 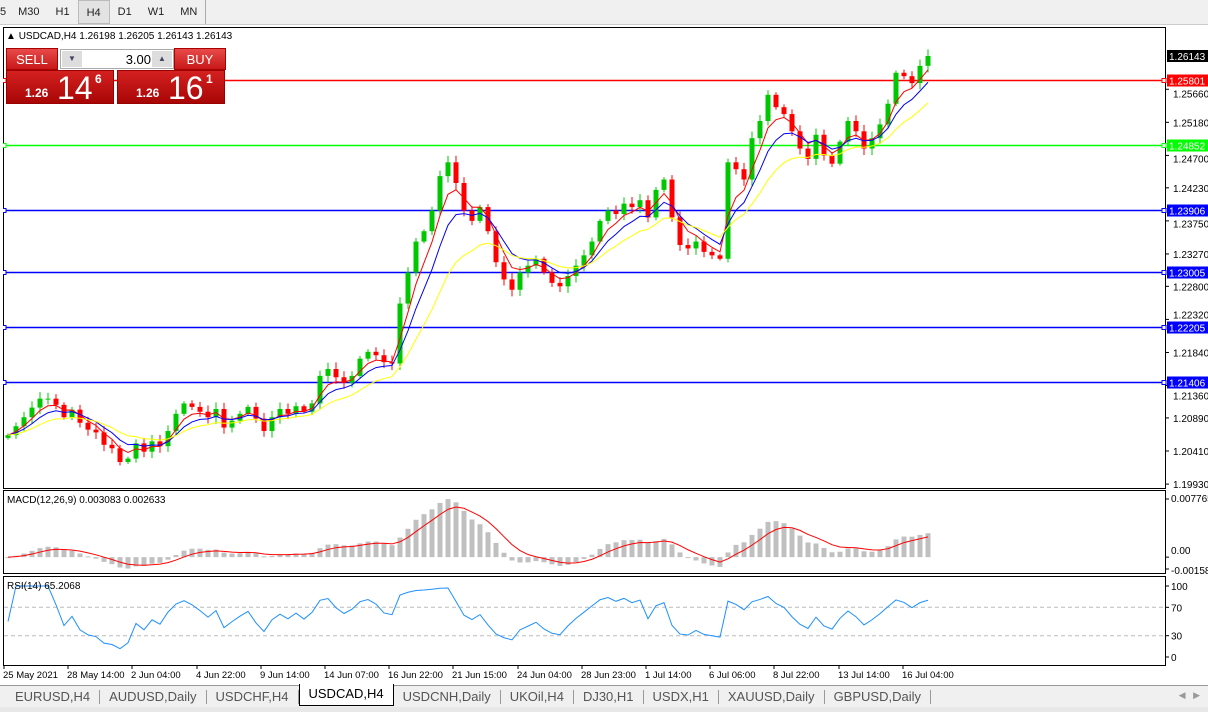 I want to click on timeframe-d1: D1, so click(x=124, y=12).